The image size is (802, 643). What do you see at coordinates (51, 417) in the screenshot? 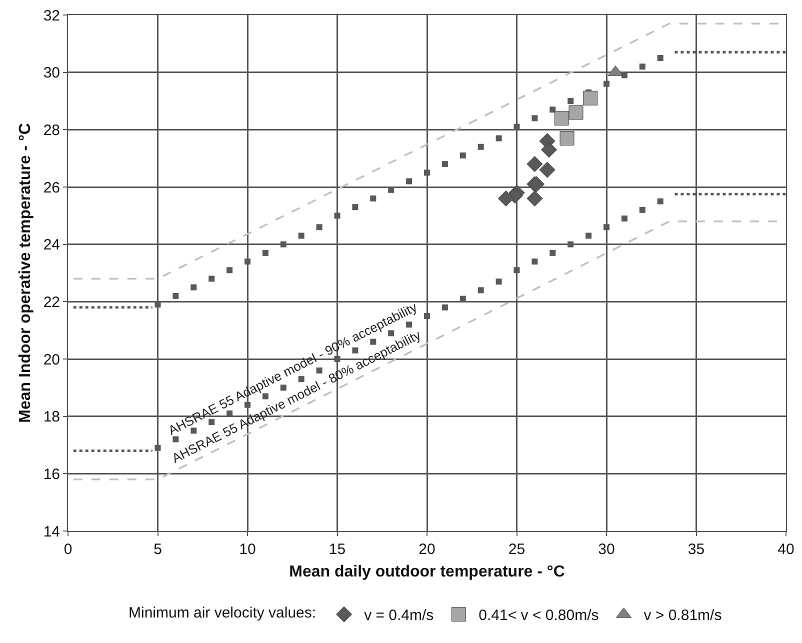
I see `y-tick-label: 18` at bounding box center [51, 417].